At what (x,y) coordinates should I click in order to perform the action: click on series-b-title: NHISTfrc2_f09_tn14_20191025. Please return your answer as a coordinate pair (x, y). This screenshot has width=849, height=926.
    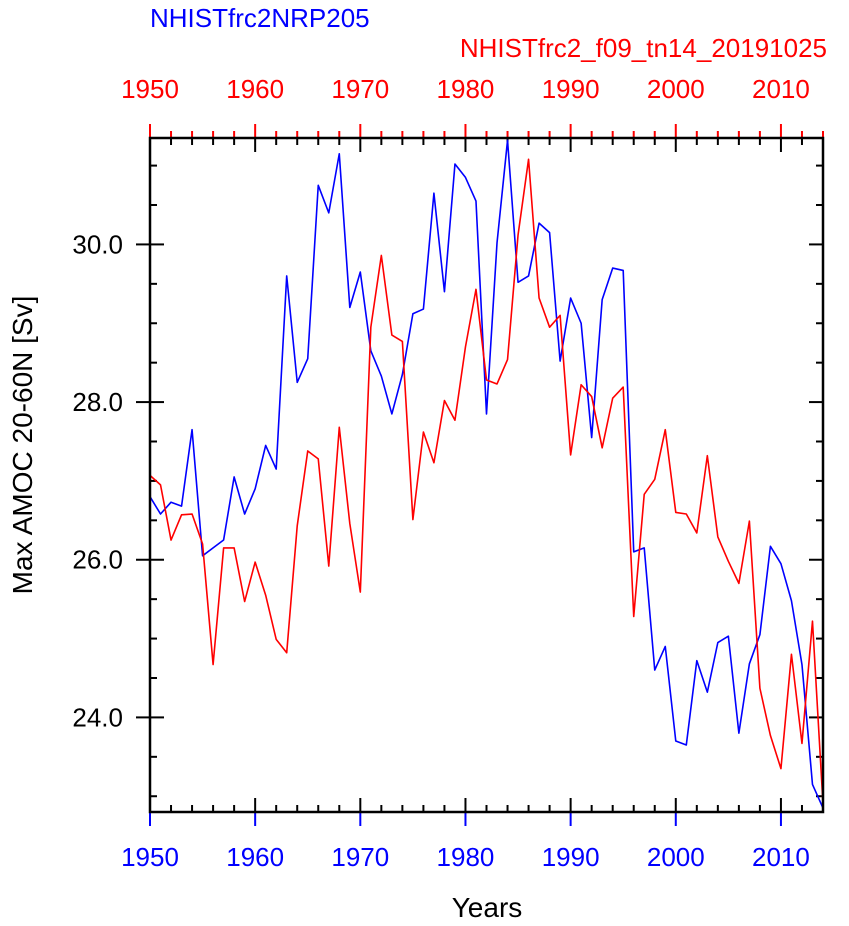
    Looking at the image, I should click on (643, 48).